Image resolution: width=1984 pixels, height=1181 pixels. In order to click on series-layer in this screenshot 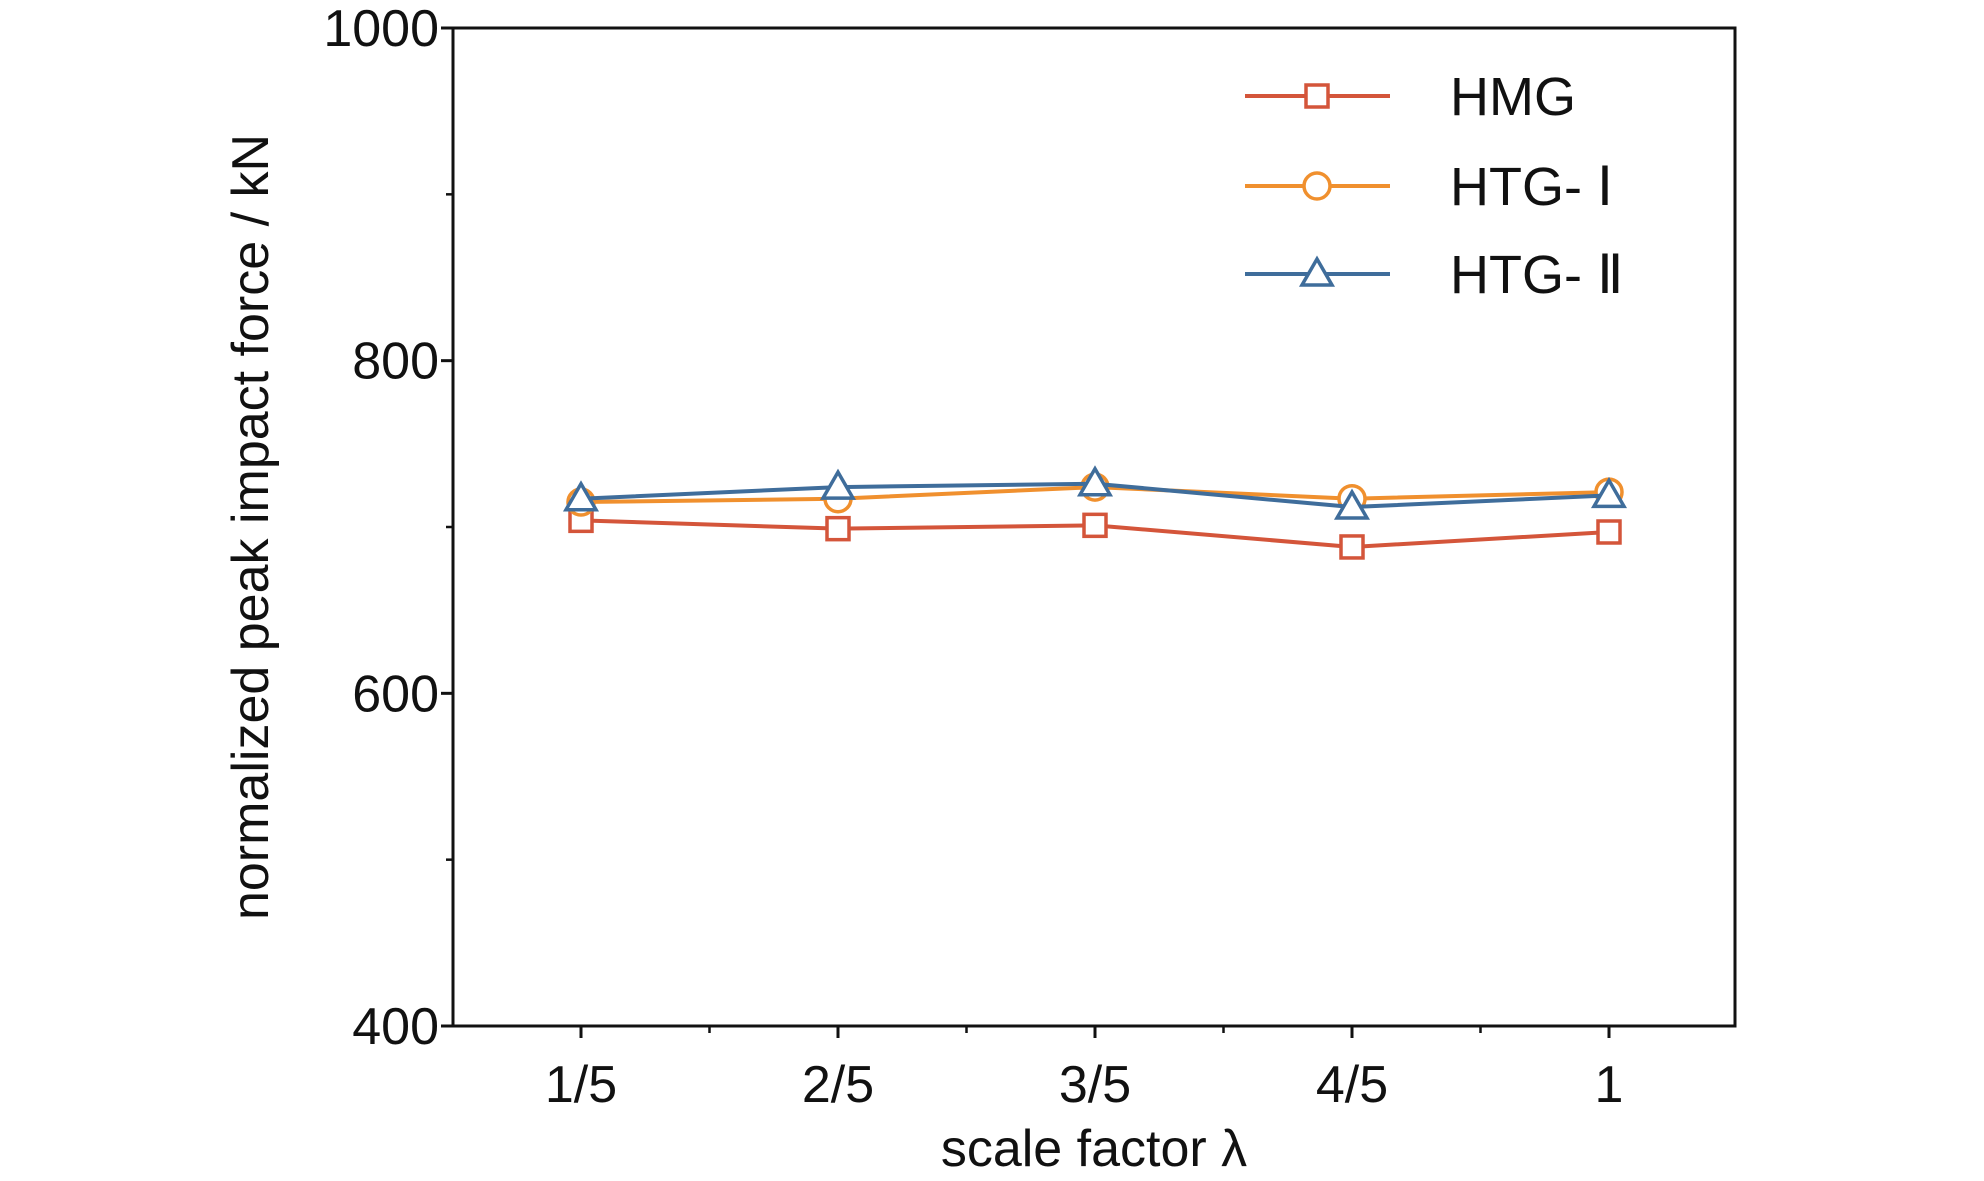, I will do `click(1095, 512)`.